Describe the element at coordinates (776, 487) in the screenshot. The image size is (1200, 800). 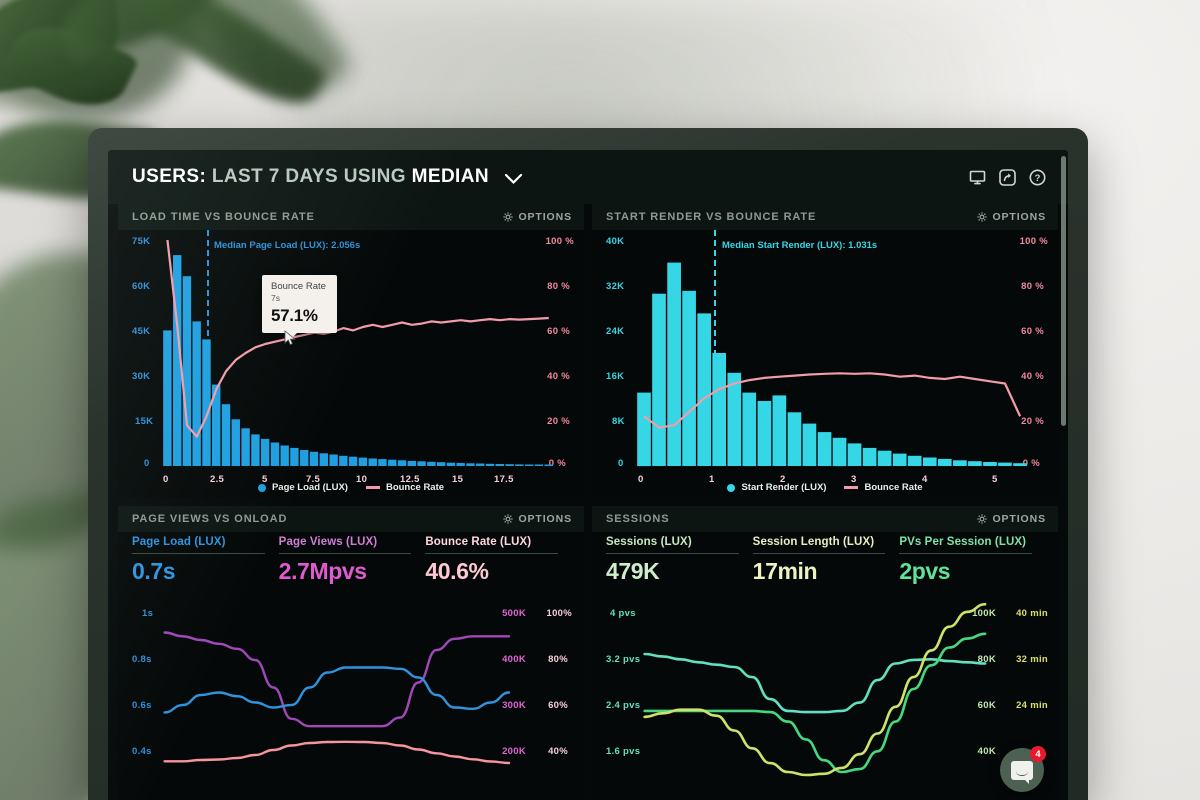
I see `legend-item: Start Render (LUX)` at that location.